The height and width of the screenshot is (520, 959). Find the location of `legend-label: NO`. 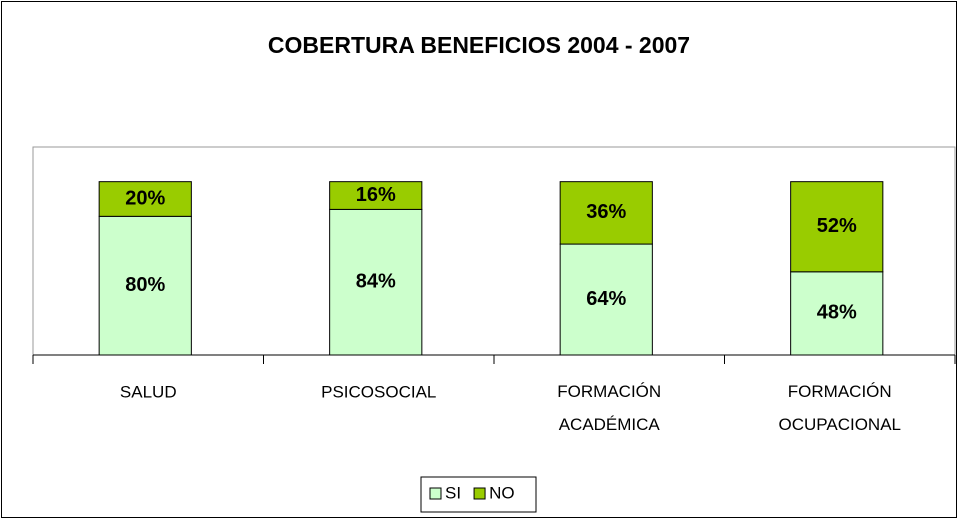

legend-label: NO is located at coordinates (502, 492).